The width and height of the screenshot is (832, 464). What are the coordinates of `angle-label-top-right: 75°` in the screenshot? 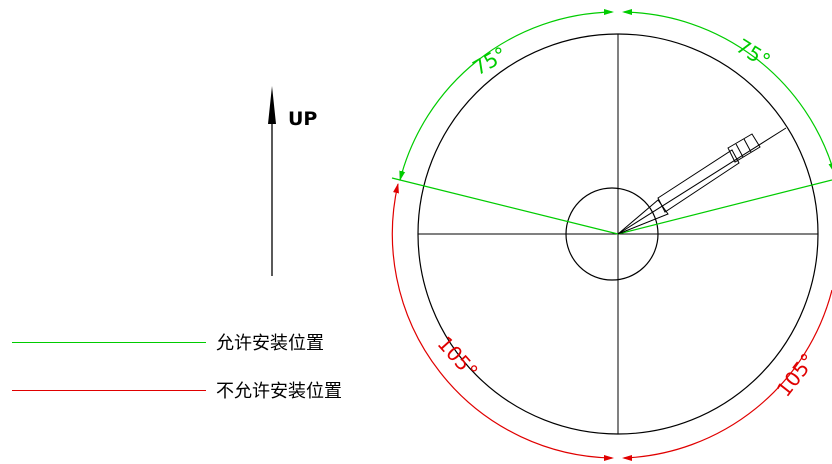 It's located at (753, 53).